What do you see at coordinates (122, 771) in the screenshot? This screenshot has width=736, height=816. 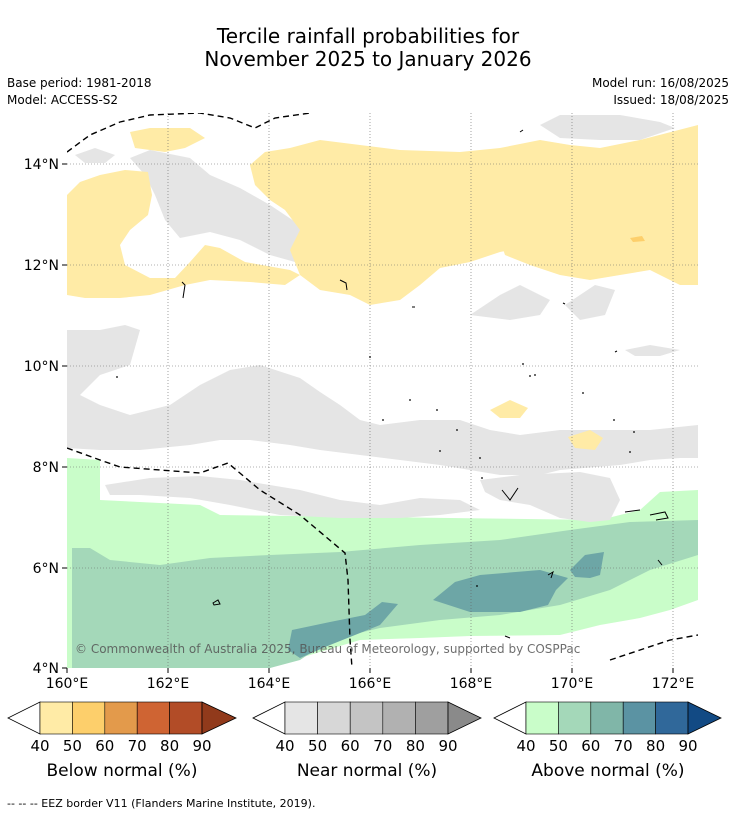 I see `below-normal-label: Below normal (%)` at bounding box center [122, 771].